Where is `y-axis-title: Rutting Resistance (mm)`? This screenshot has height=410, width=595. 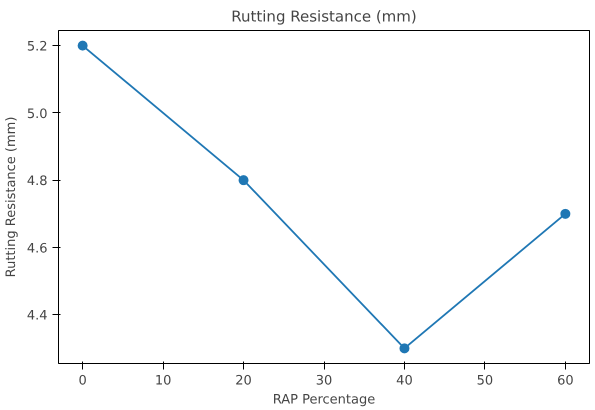 y-axis-title: Rutting Resistance (mm) is located at coordinates (11, 197).